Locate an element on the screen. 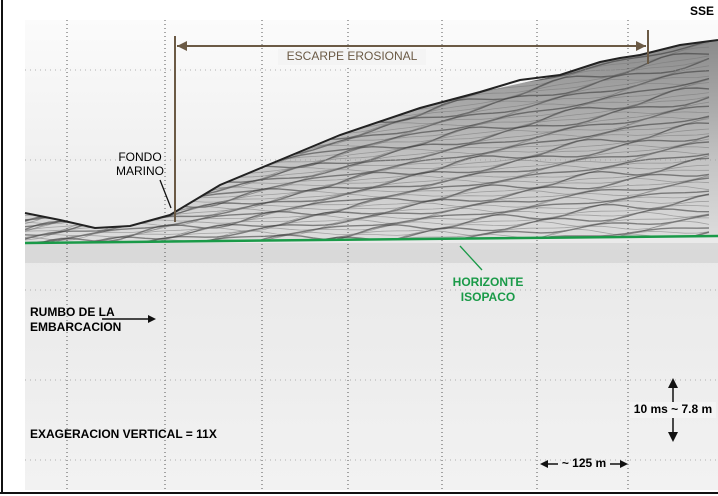 This screenshot has height=496, width=718. horizonte-label: ISOPACO is located at coordinates (488, 297).